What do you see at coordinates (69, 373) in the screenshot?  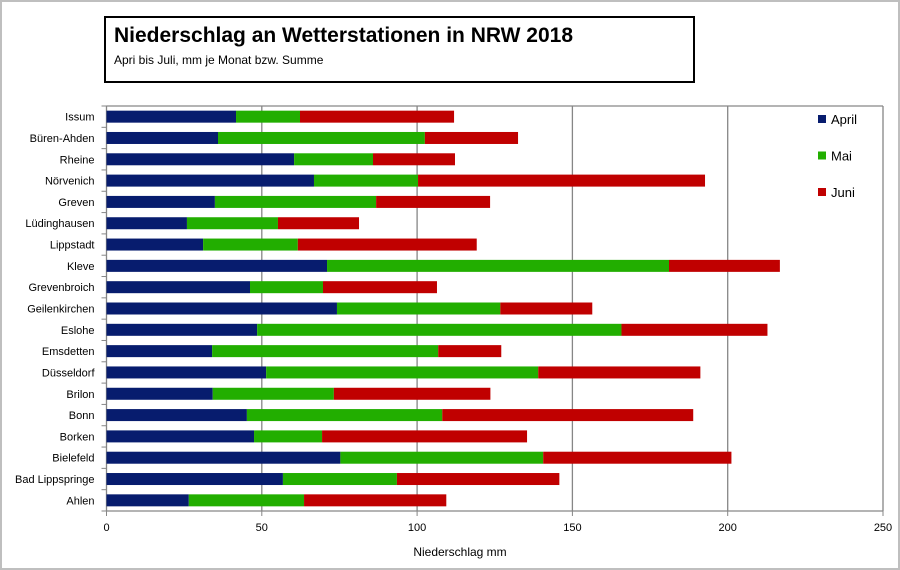 I see `category-label: Düsseldorf` at bounding box center [69, 373].